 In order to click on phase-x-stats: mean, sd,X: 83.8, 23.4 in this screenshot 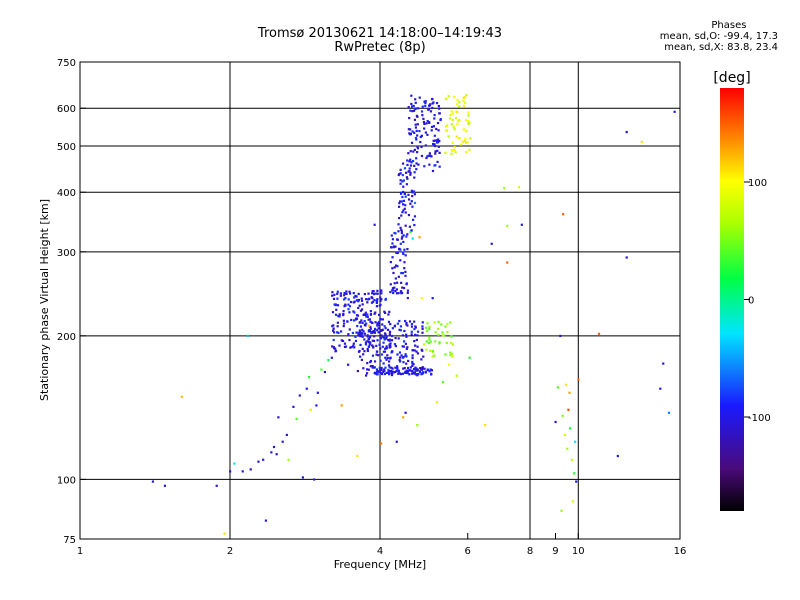, I will do `click(721, 47)`.